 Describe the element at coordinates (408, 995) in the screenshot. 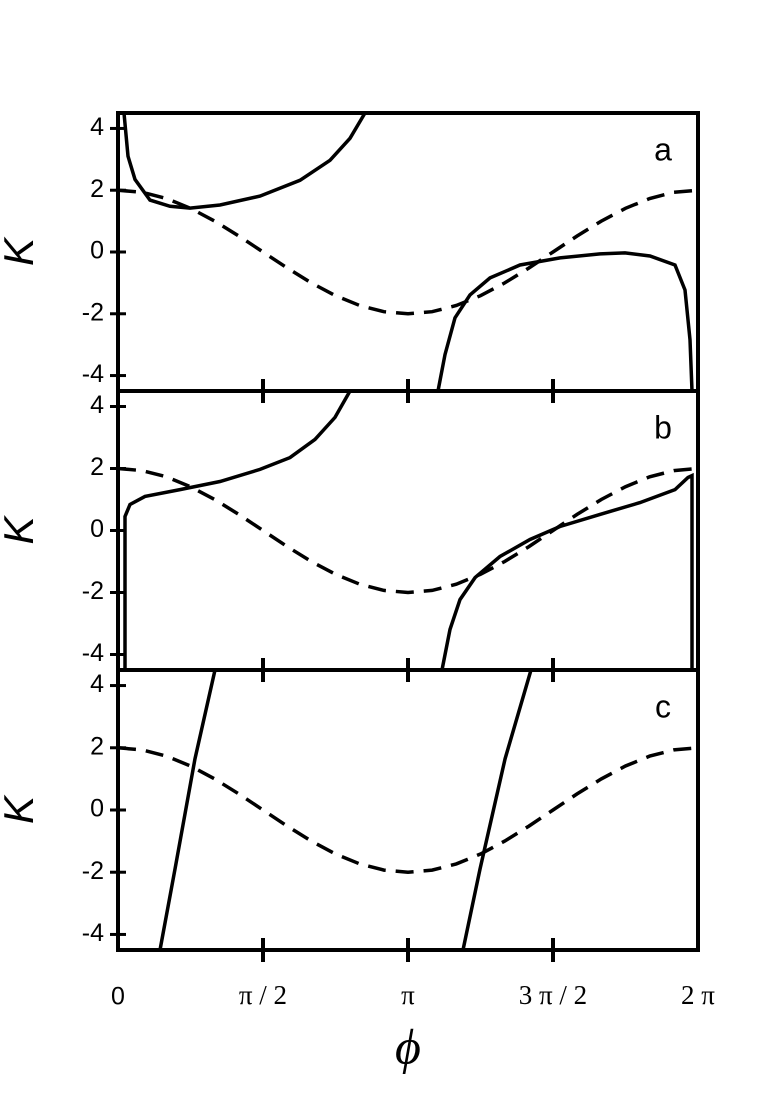

I see `x-tick-label: π` at that location.